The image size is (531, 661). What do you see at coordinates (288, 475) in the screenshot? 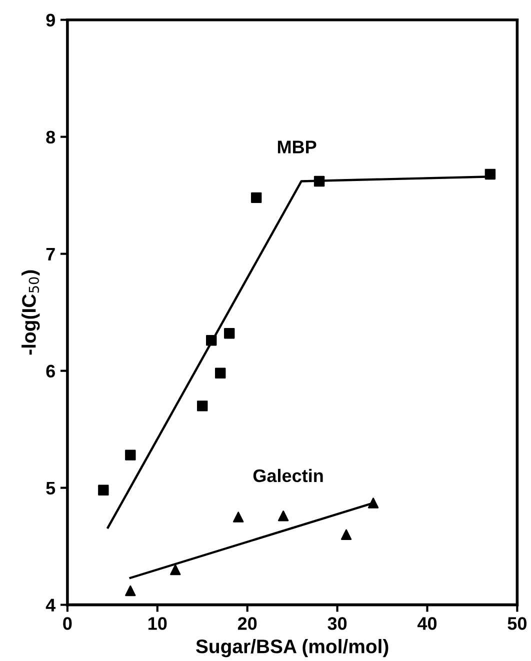
I see `series-label: Galectin` at bounding box center [288, 475].